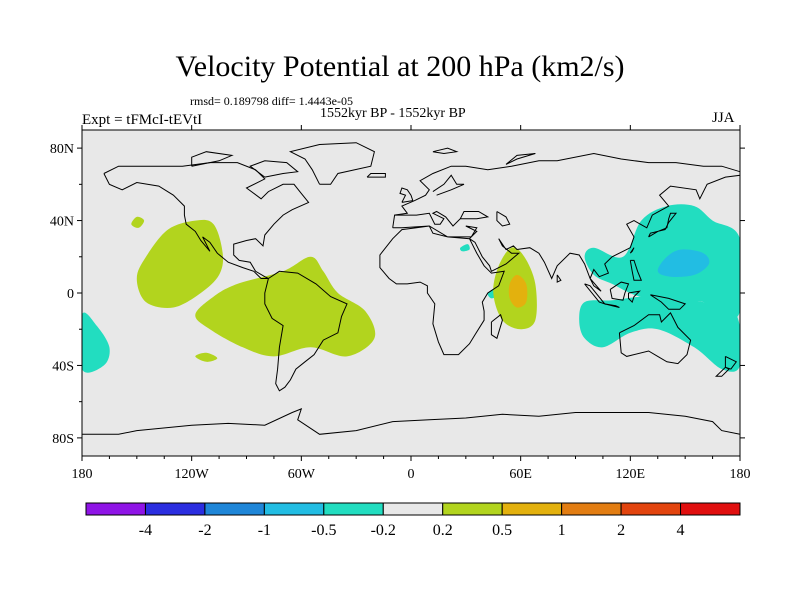 Image resolution: width=800 pixels, height=600 pixels. What do you see at coordinates (70, 294) in the screenshot?
I see `y-tick-label: 0` at bounding box center [70, 294].